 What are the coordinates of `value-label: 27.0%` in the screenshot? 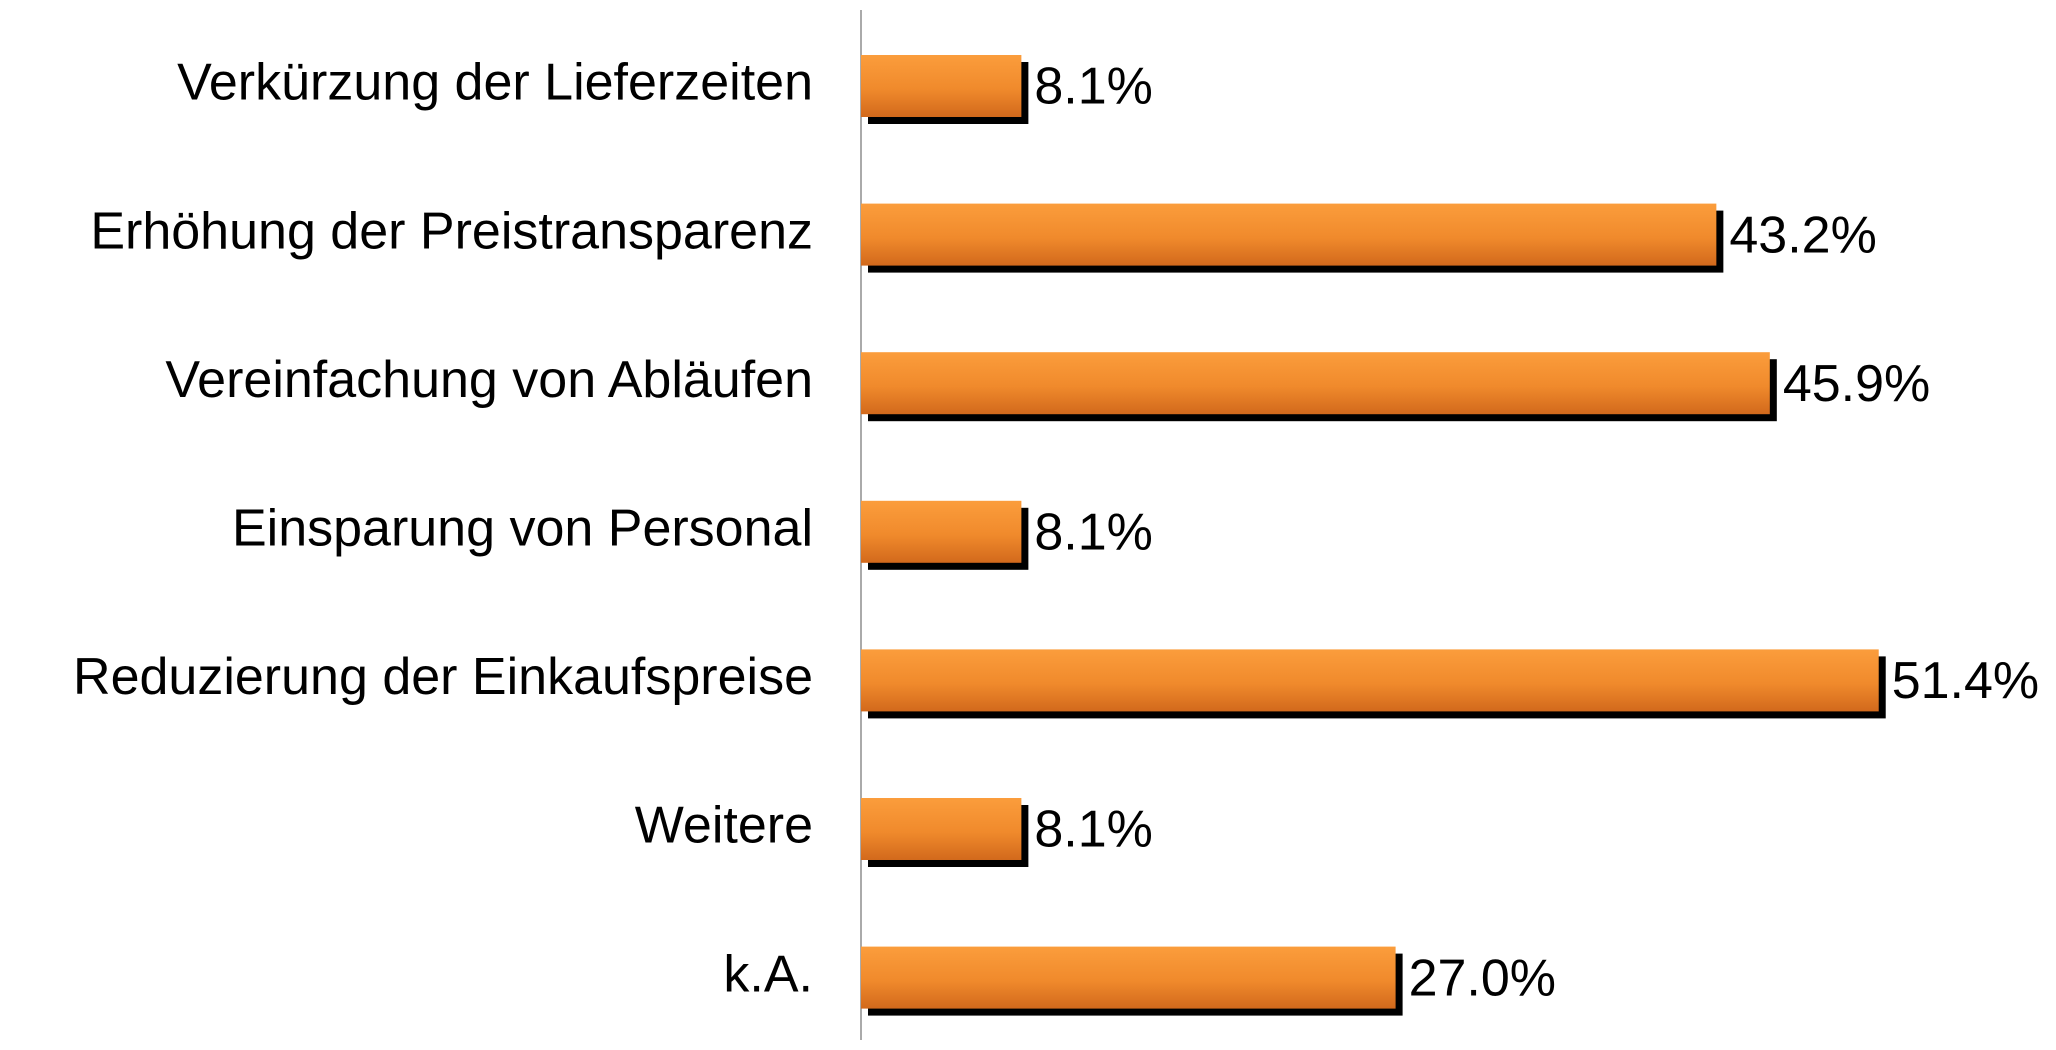 It's located at (1482, 978).